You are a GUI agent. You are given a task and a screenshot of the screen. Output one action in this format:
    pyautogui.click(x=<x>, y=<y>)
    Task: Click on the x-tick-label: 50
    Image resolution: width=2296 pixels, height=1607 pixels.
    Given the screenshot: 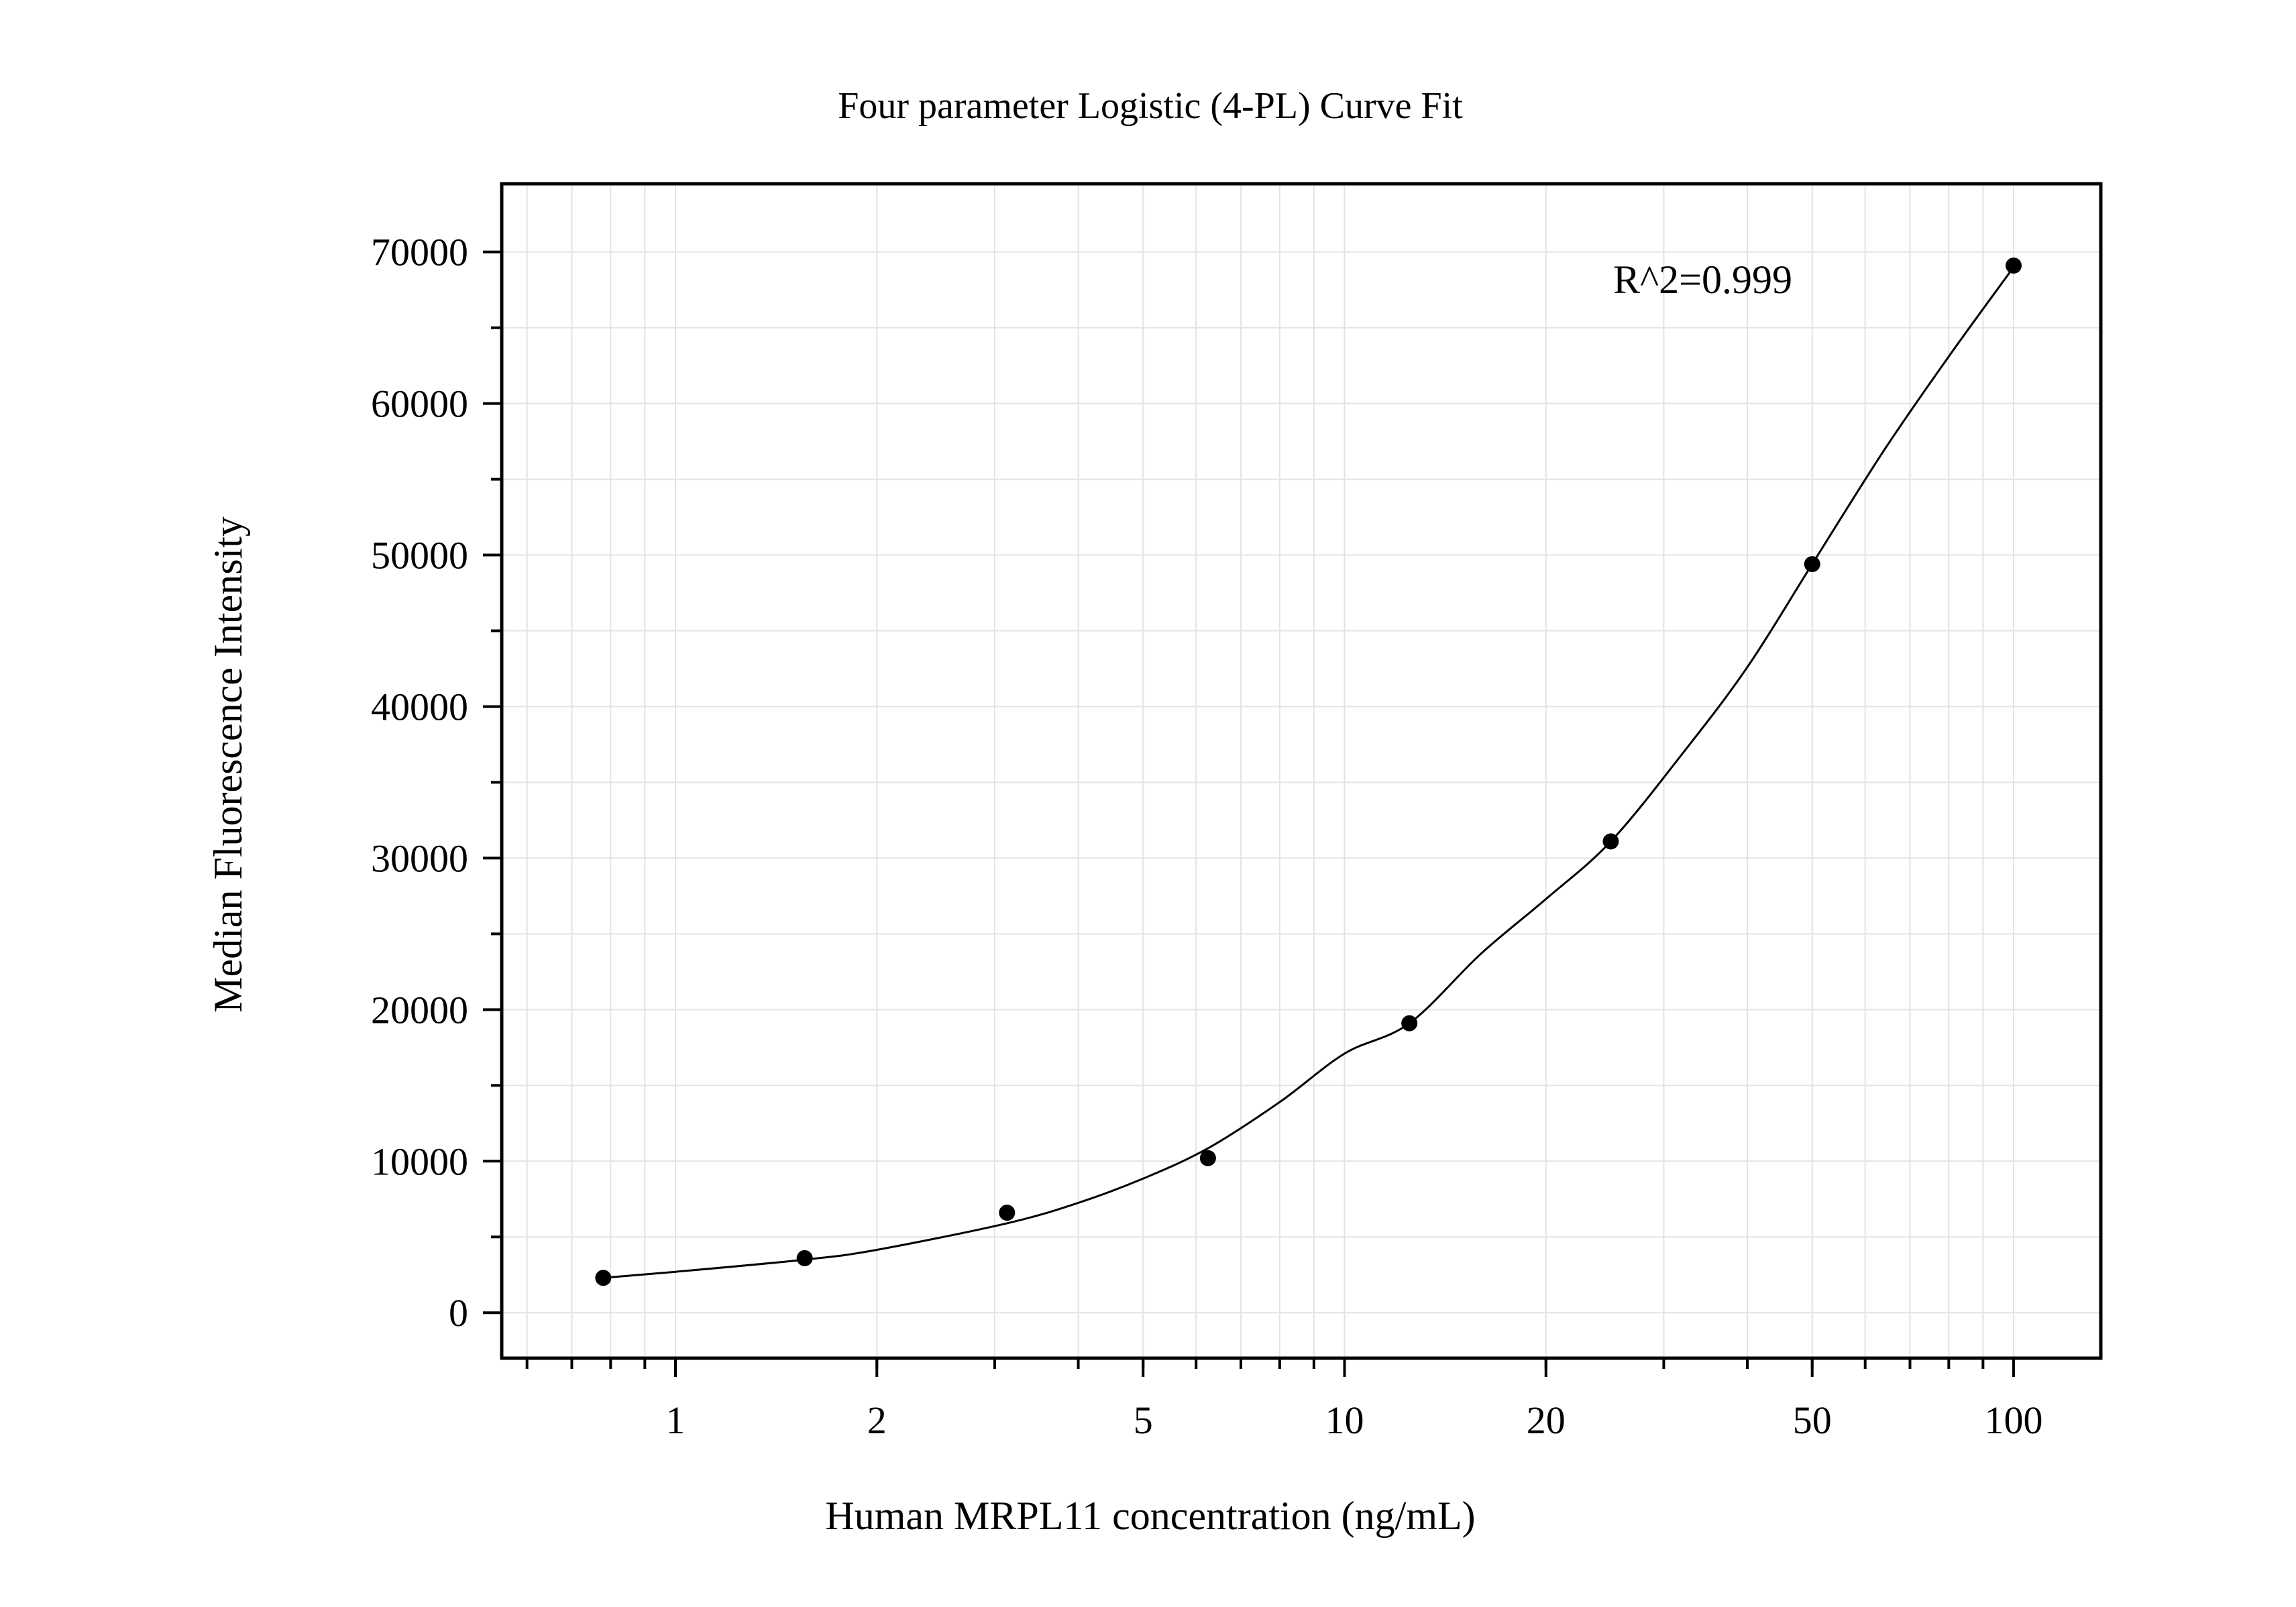 What is the action you would take?
    pyautogui.click(x=1813, y=1420)
    